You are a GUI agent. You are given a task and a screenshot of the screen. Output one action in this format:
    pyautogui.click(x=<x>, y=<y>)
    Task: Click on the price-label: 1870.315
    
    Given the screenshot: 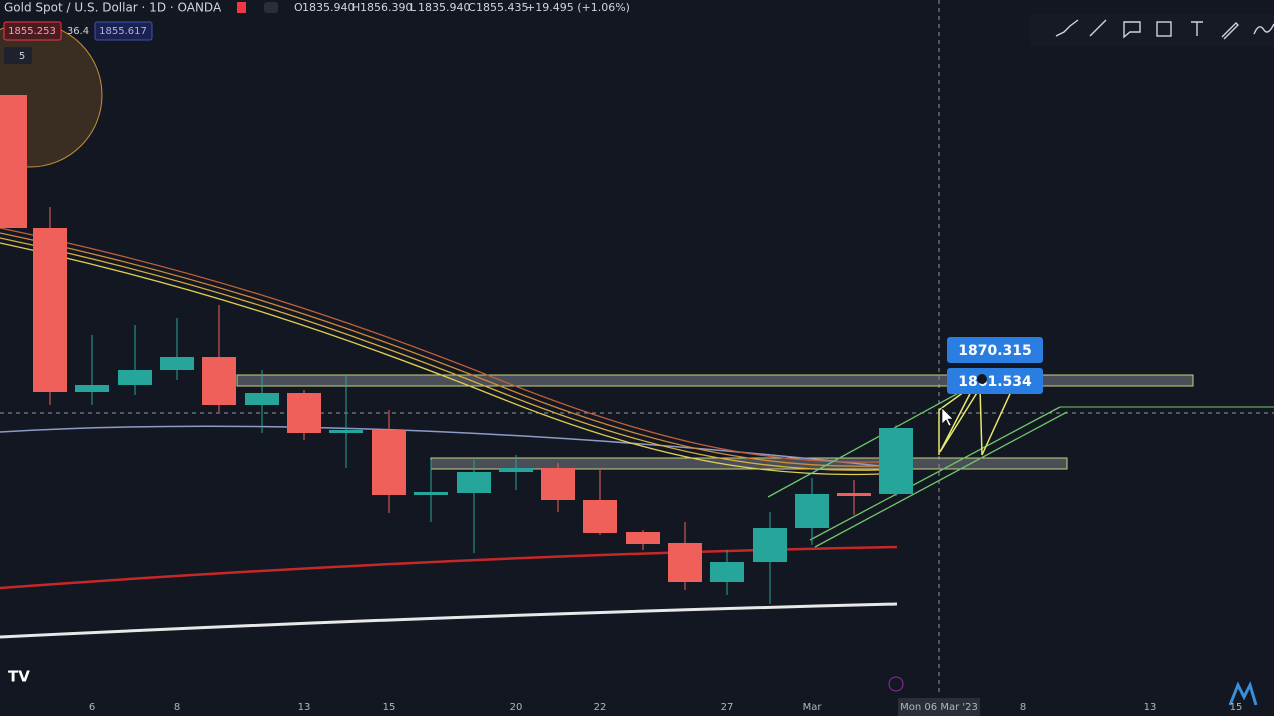 What is the action you would take?
    pyautogui.click(x=995, y=351)
    